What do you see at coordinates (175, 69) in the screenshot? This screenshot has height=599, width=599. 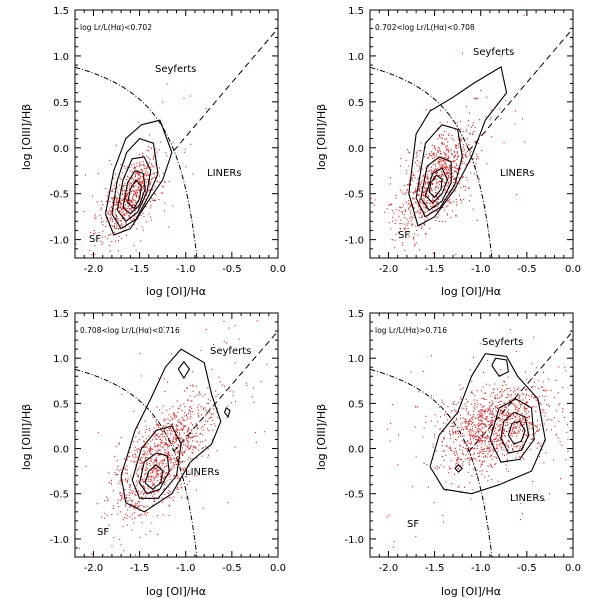 I see `seyferts-label: Seyferts` at bounding box center [175, 69].